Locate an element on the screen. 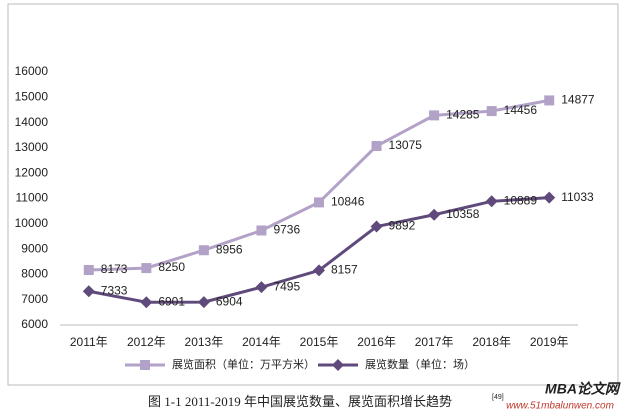 This screenshot has width=626, height=411. x-tick-label: 2012年 is located at coordinates (146, 342).